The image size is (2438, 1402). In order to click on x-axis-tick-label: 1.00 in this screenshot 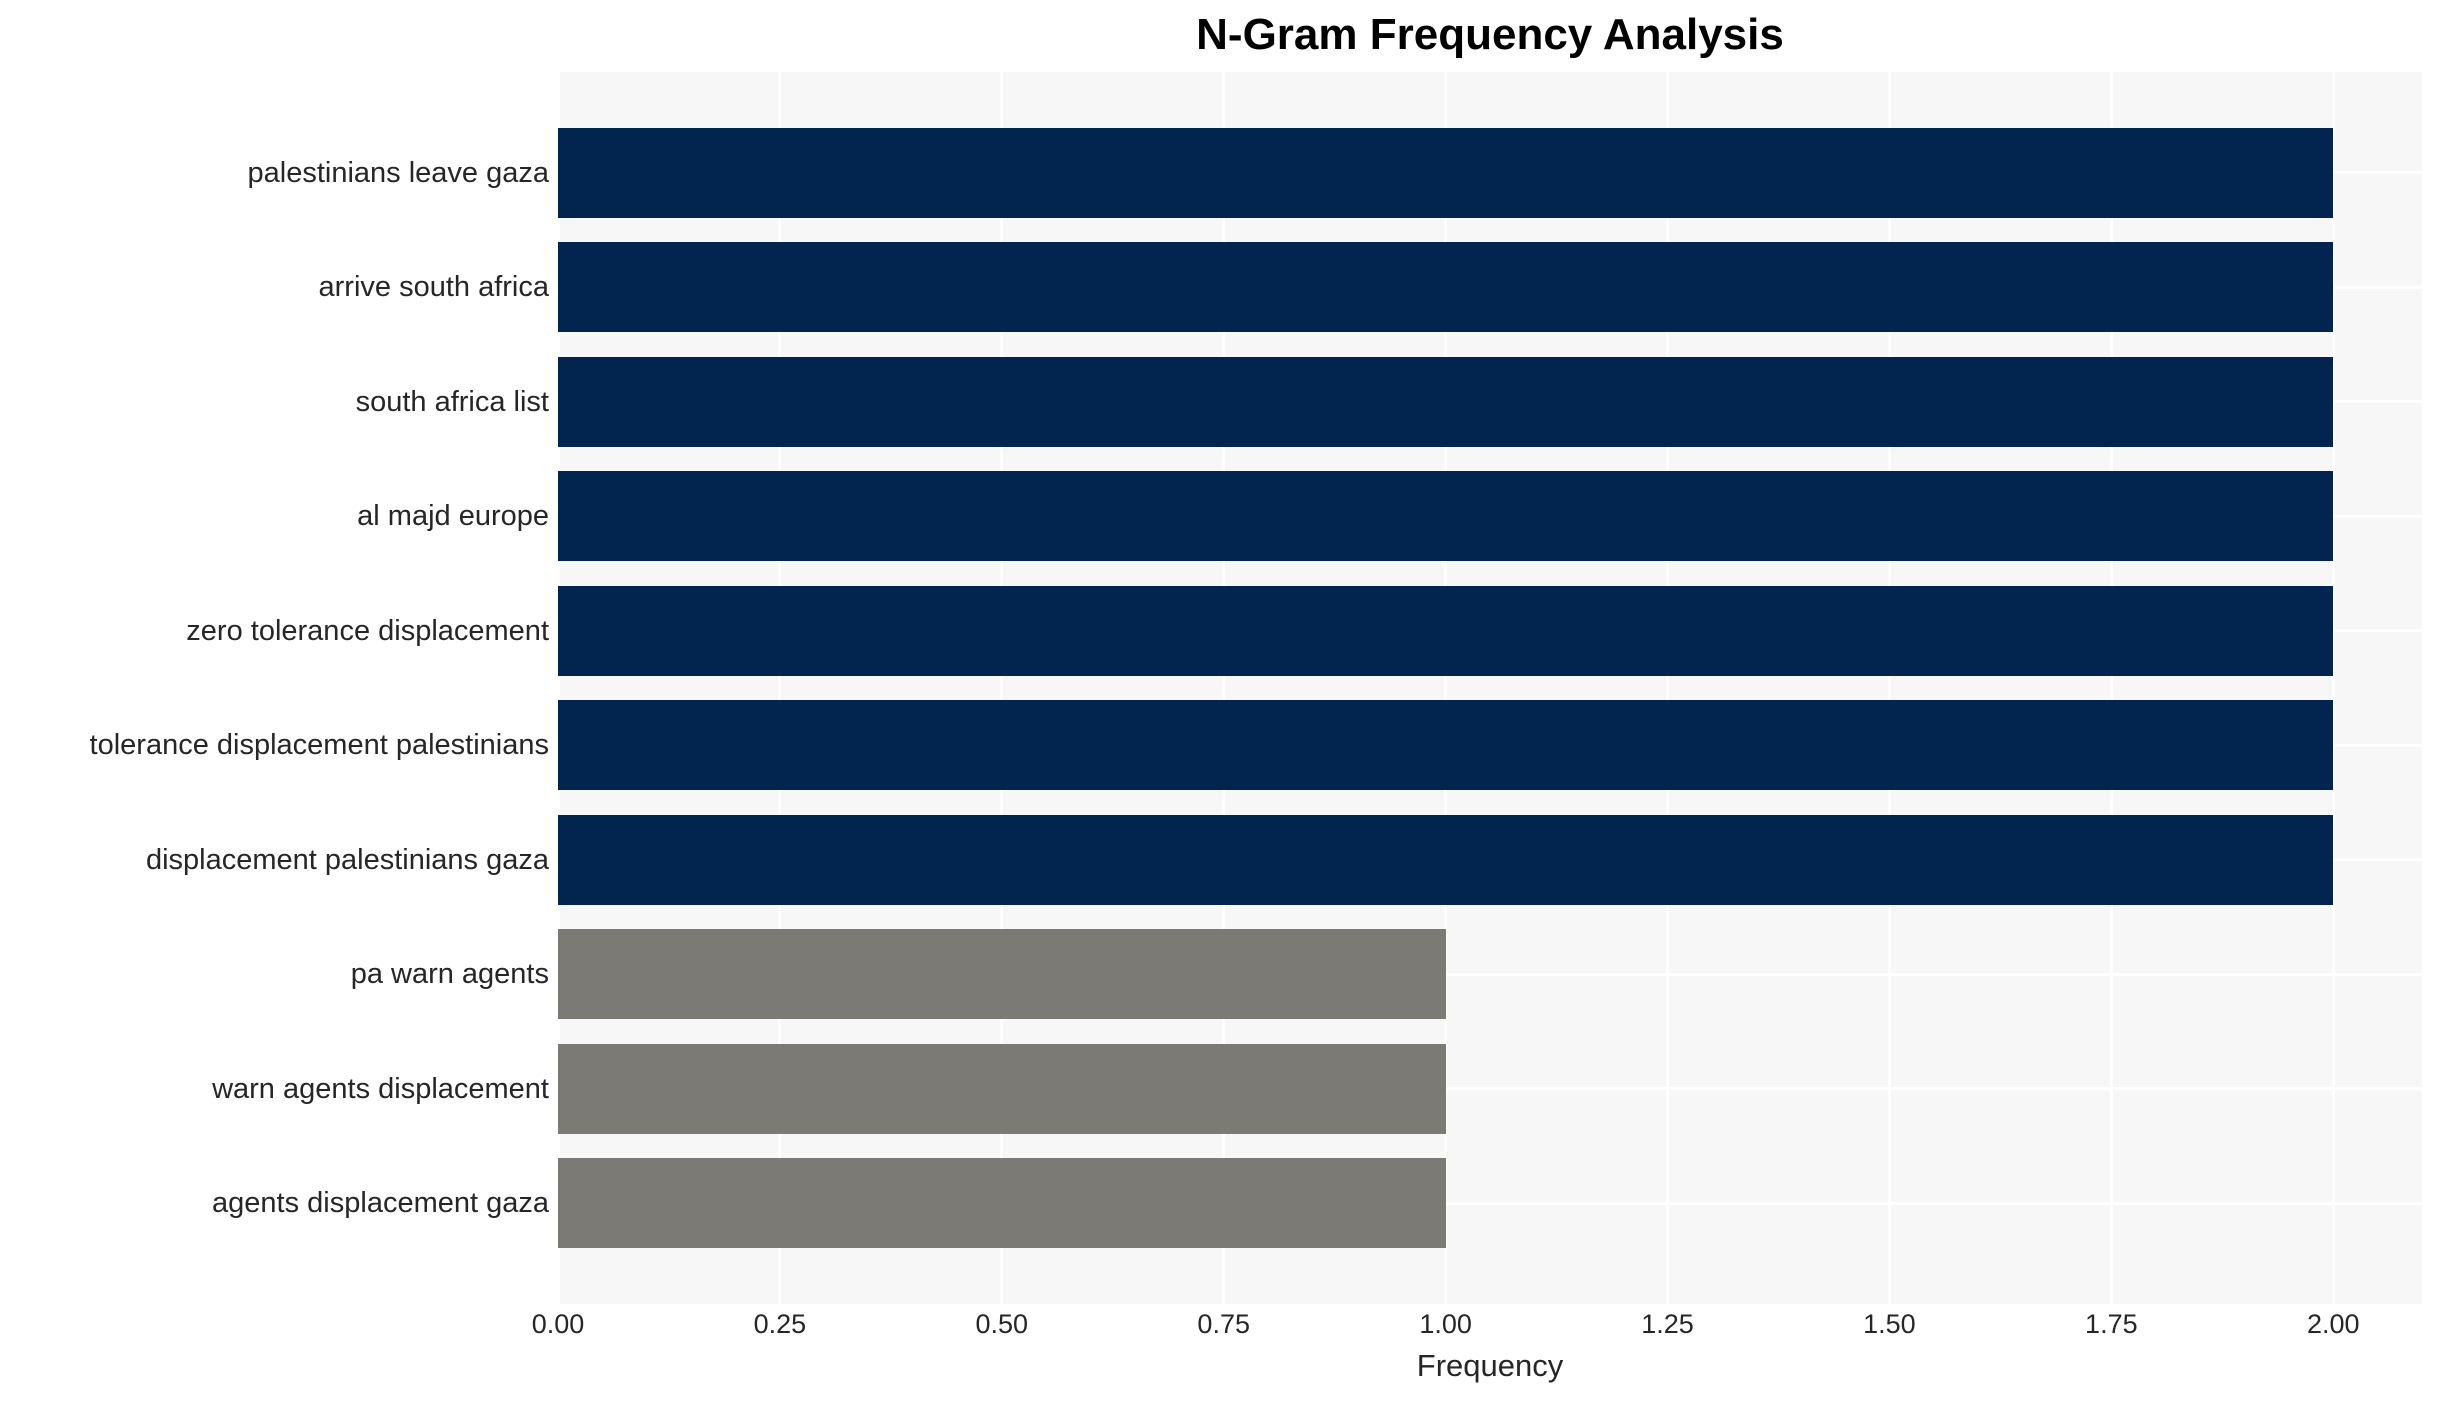, I will do `click(1445, 1324)`.